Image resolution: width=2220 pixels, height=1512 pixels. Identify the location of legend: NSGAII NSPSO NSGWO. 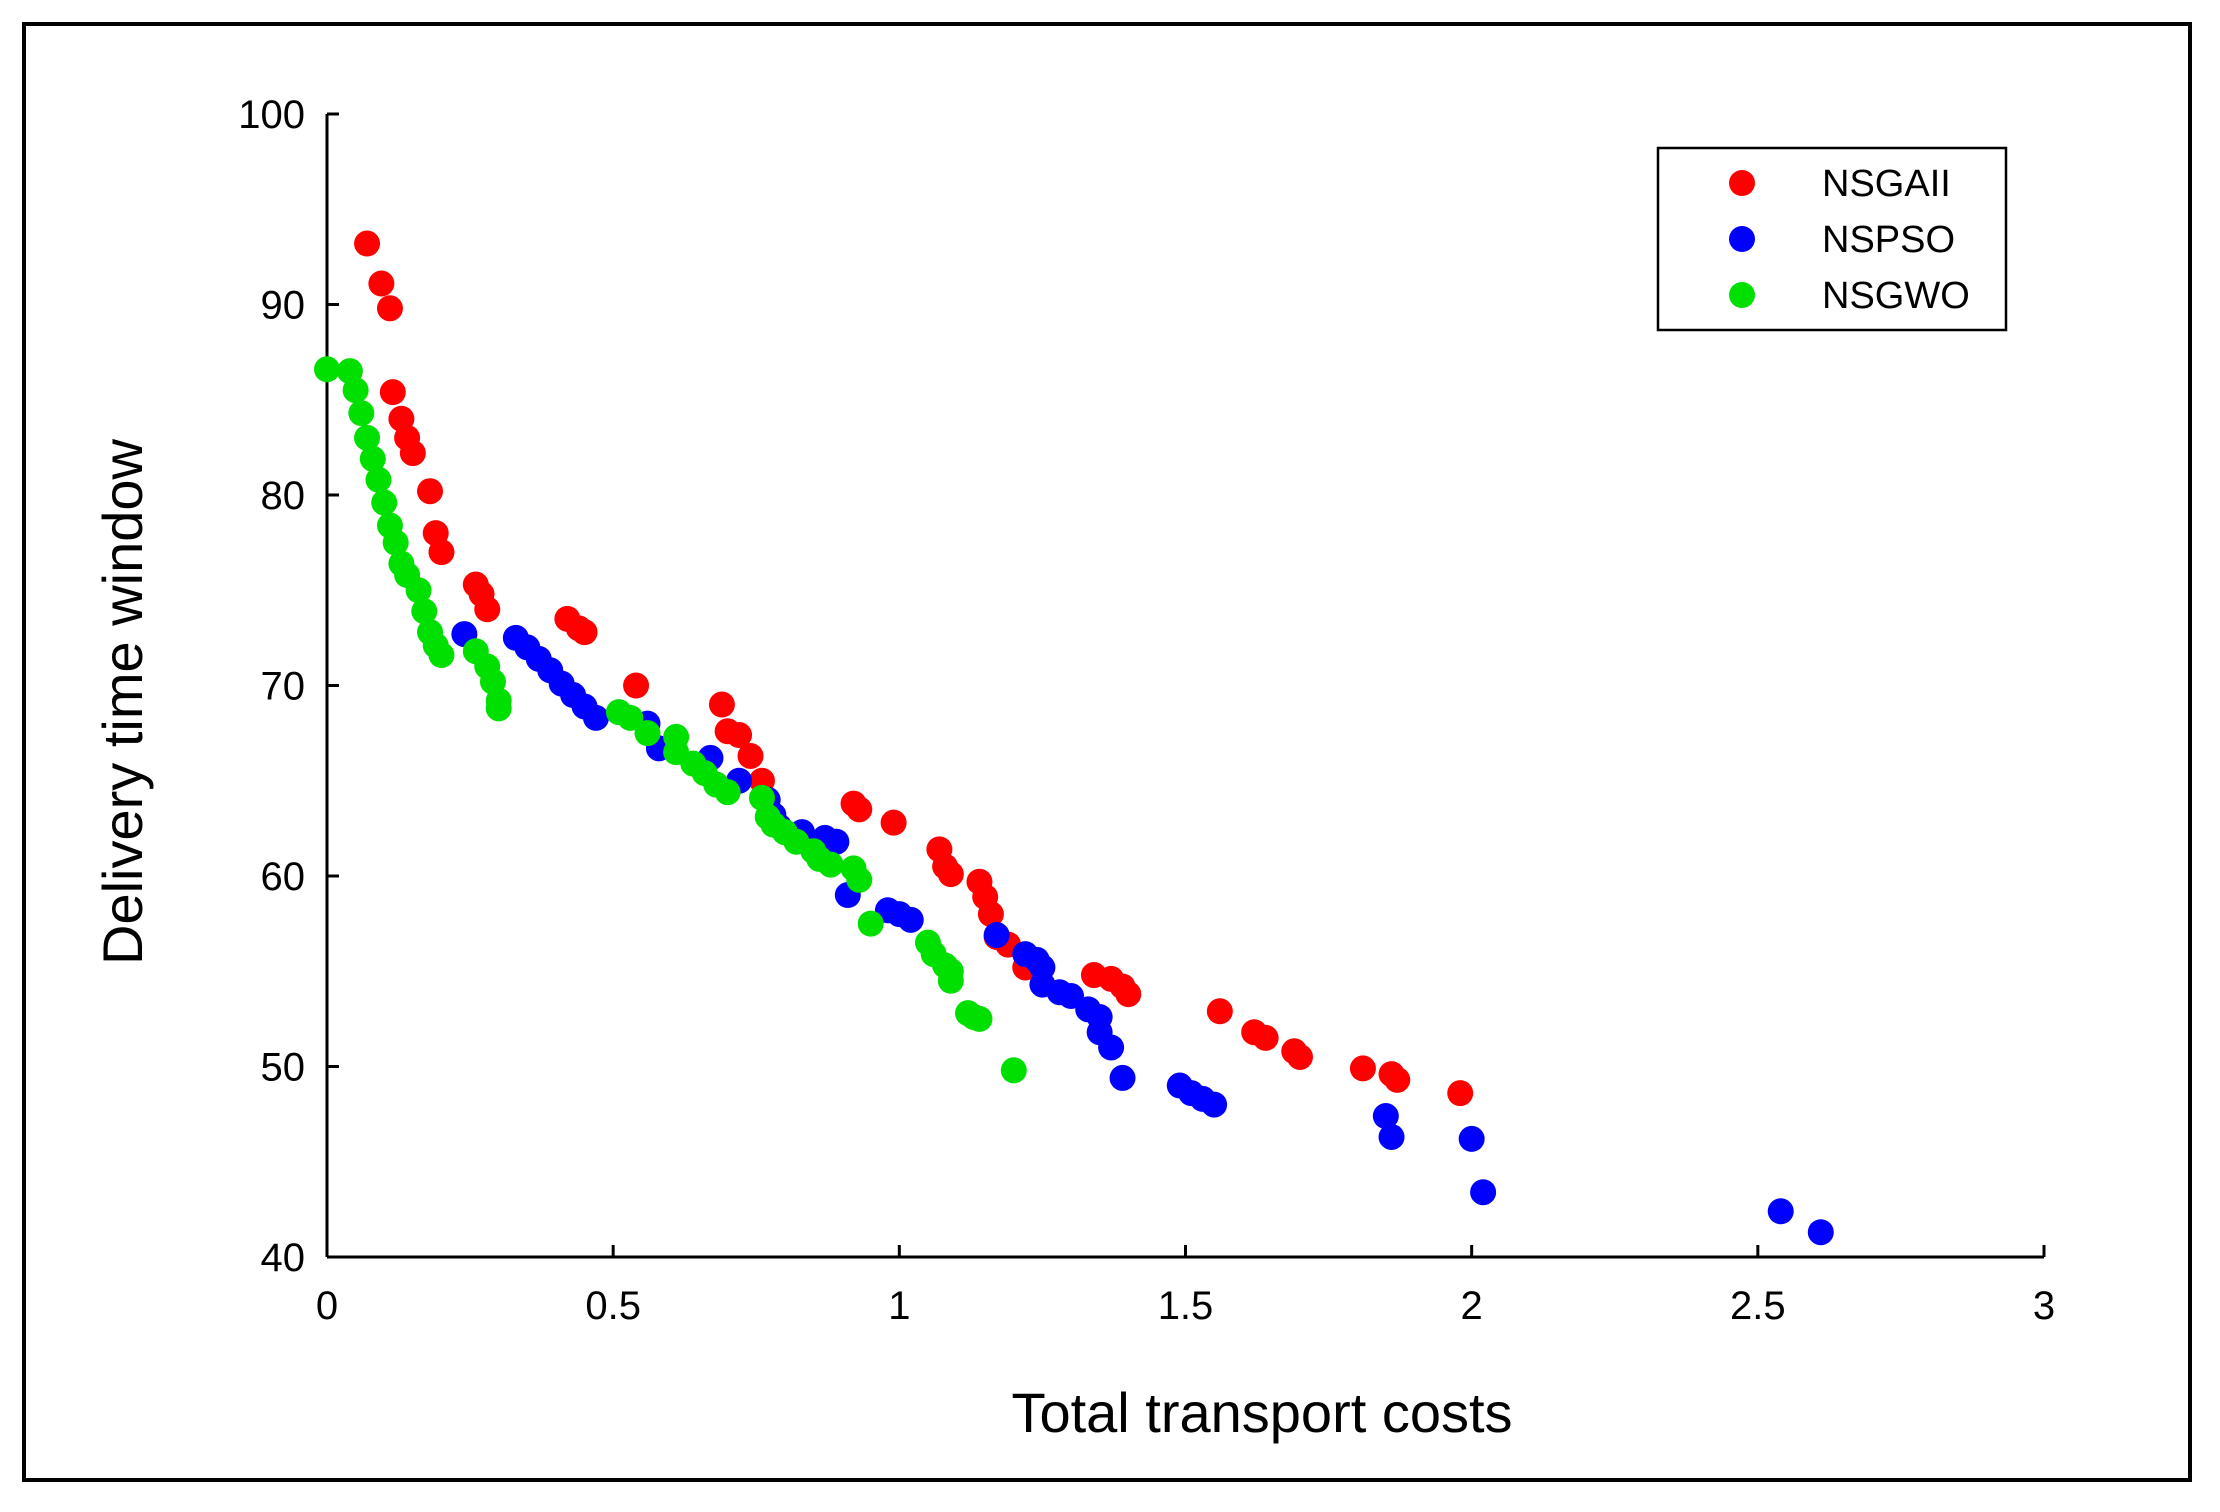
(1832, 239).